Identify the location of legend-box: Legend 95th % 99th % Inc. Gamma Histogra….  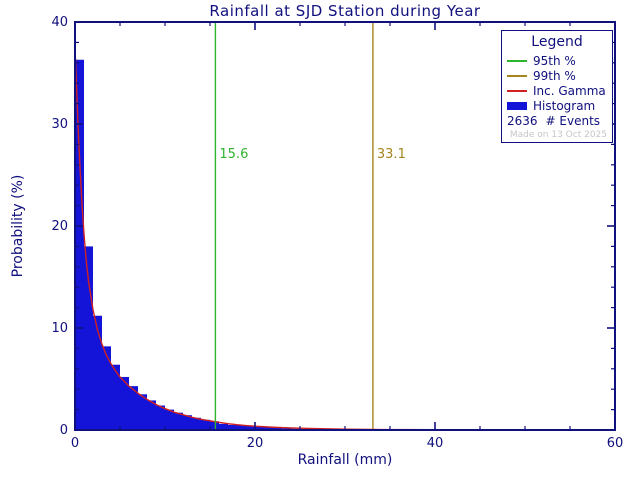
(557, 86).